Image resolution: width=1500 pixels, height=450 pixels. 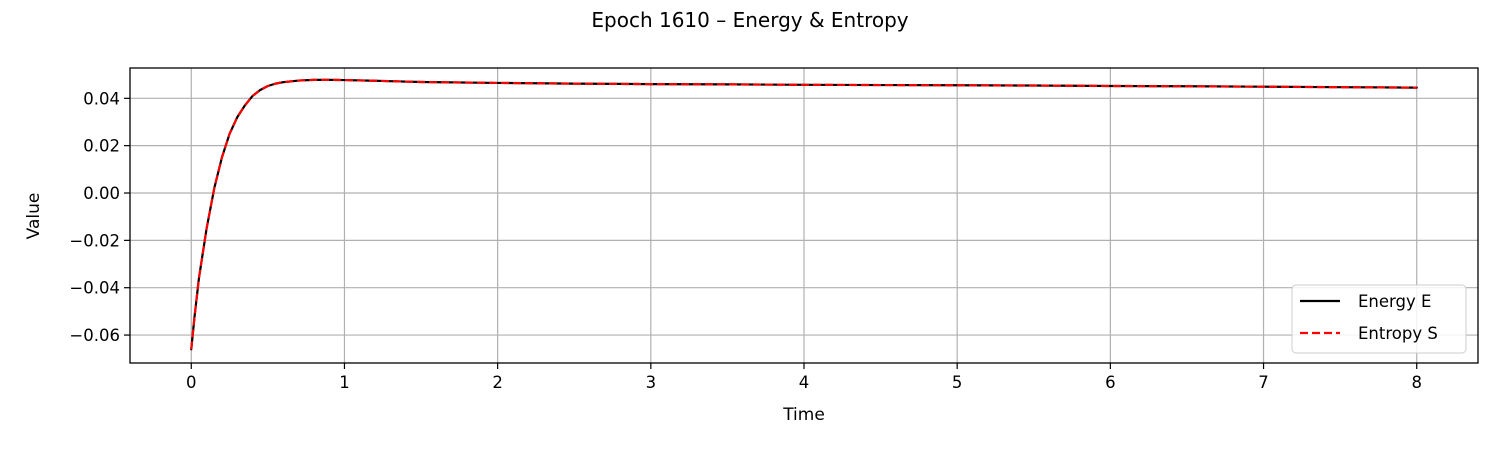 What do you see at coordinates (651, 382) in the screenshot?
I see `x-tick-label: 3` at bounding box center [651, 382].